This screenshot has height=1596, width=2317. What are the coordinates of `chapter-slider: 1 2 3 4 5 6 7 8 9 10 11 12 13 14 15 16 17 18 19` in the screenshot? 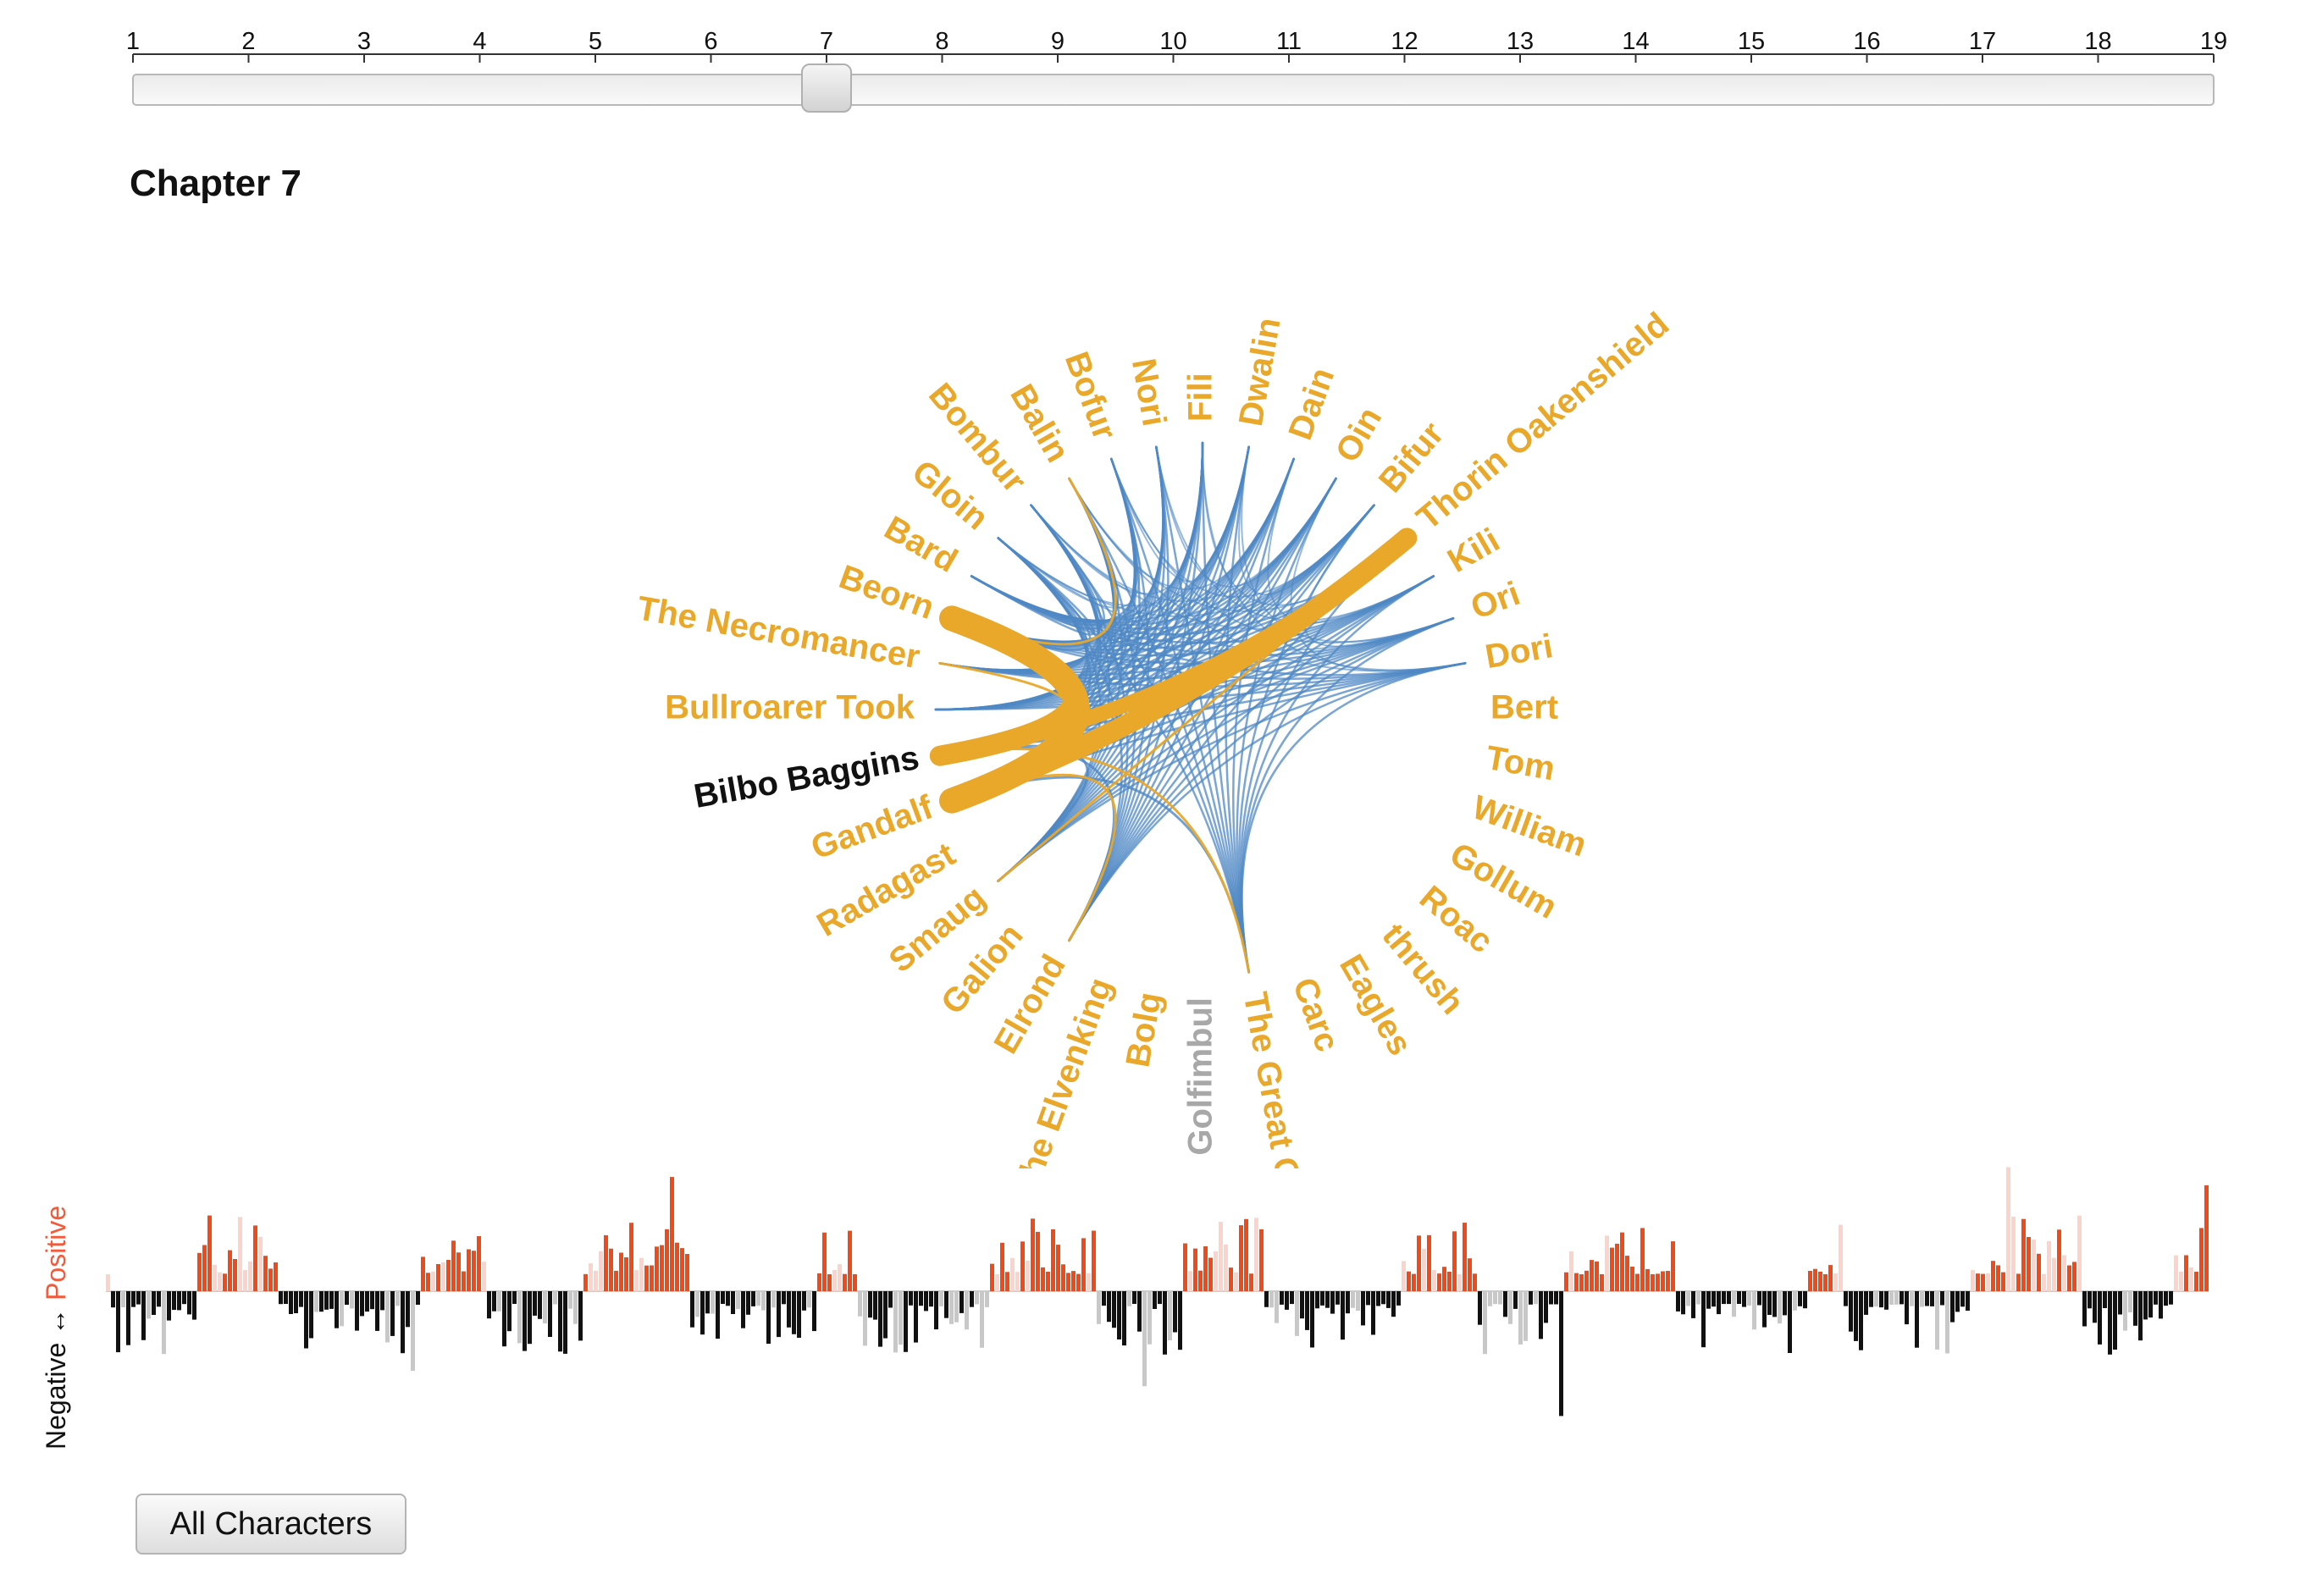 It's located at (1158, 60).